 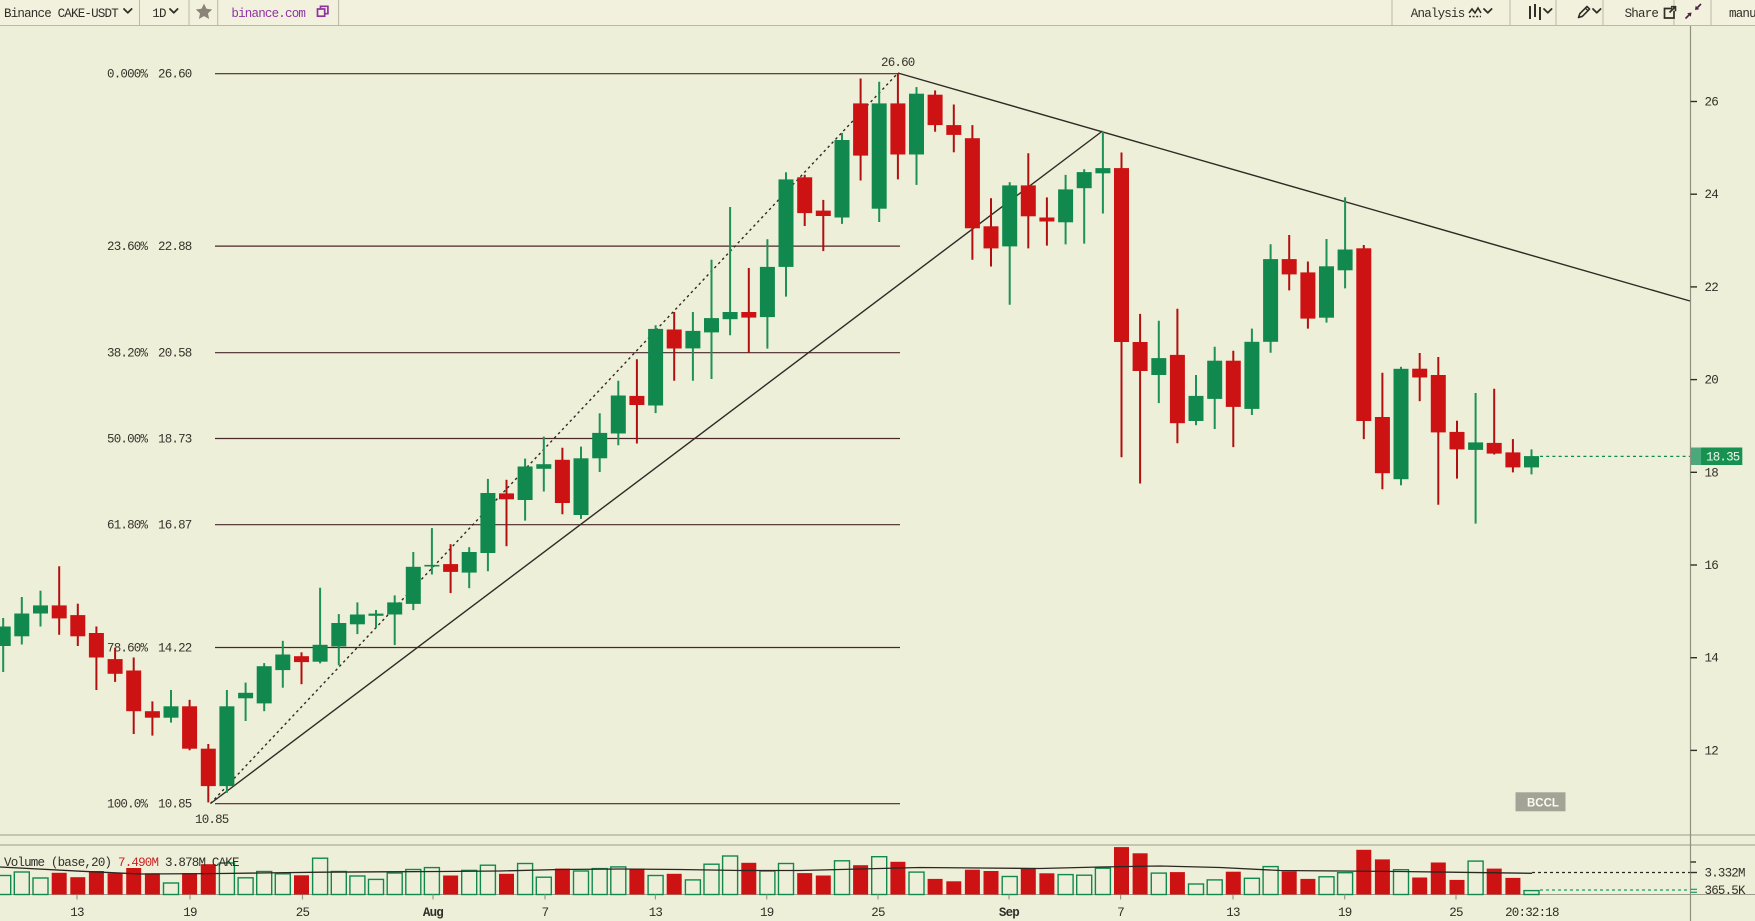 I want to click on svg-text: 100.0%, so click(x=128, y=805).